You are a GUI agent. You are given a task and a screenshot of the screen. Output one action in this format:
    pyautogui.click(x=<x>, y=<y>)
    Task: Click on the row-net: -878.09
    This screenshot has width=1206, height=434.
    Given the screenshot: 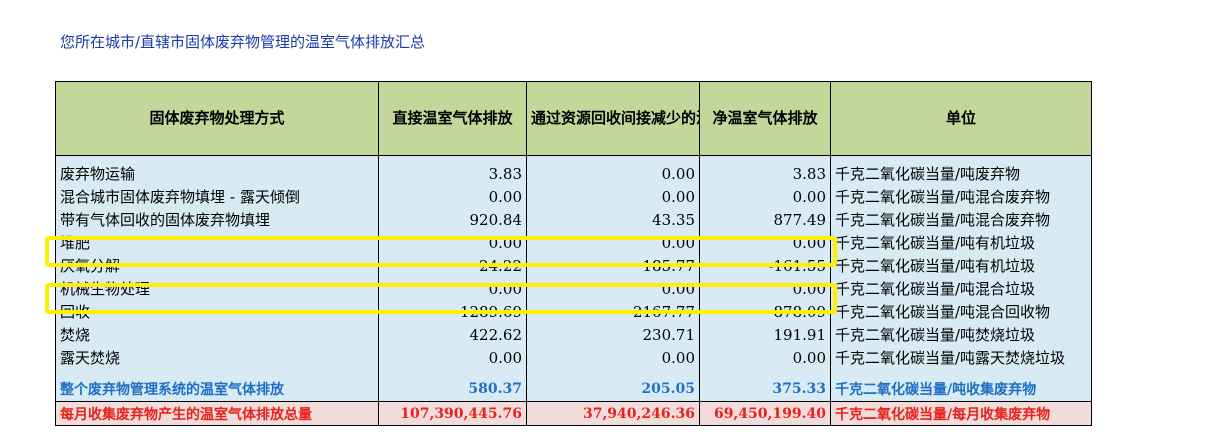 What is the action you would take?
    pyautogui.click(x=765, y=312)
    